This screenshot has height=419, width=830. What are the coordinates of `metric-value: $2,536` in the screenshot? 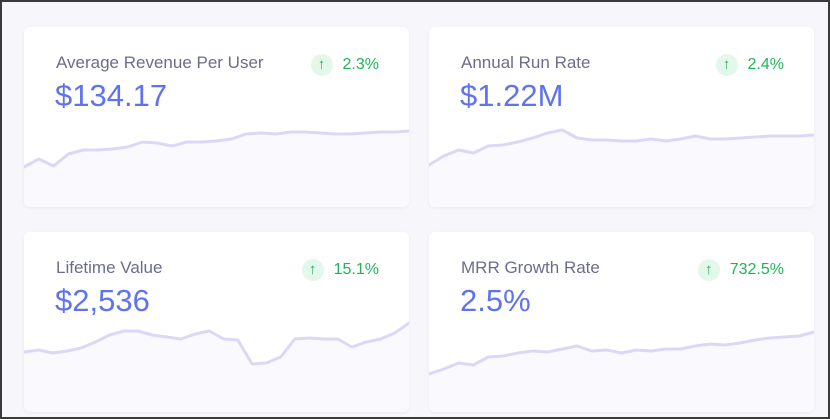 It's located at (102, 300).